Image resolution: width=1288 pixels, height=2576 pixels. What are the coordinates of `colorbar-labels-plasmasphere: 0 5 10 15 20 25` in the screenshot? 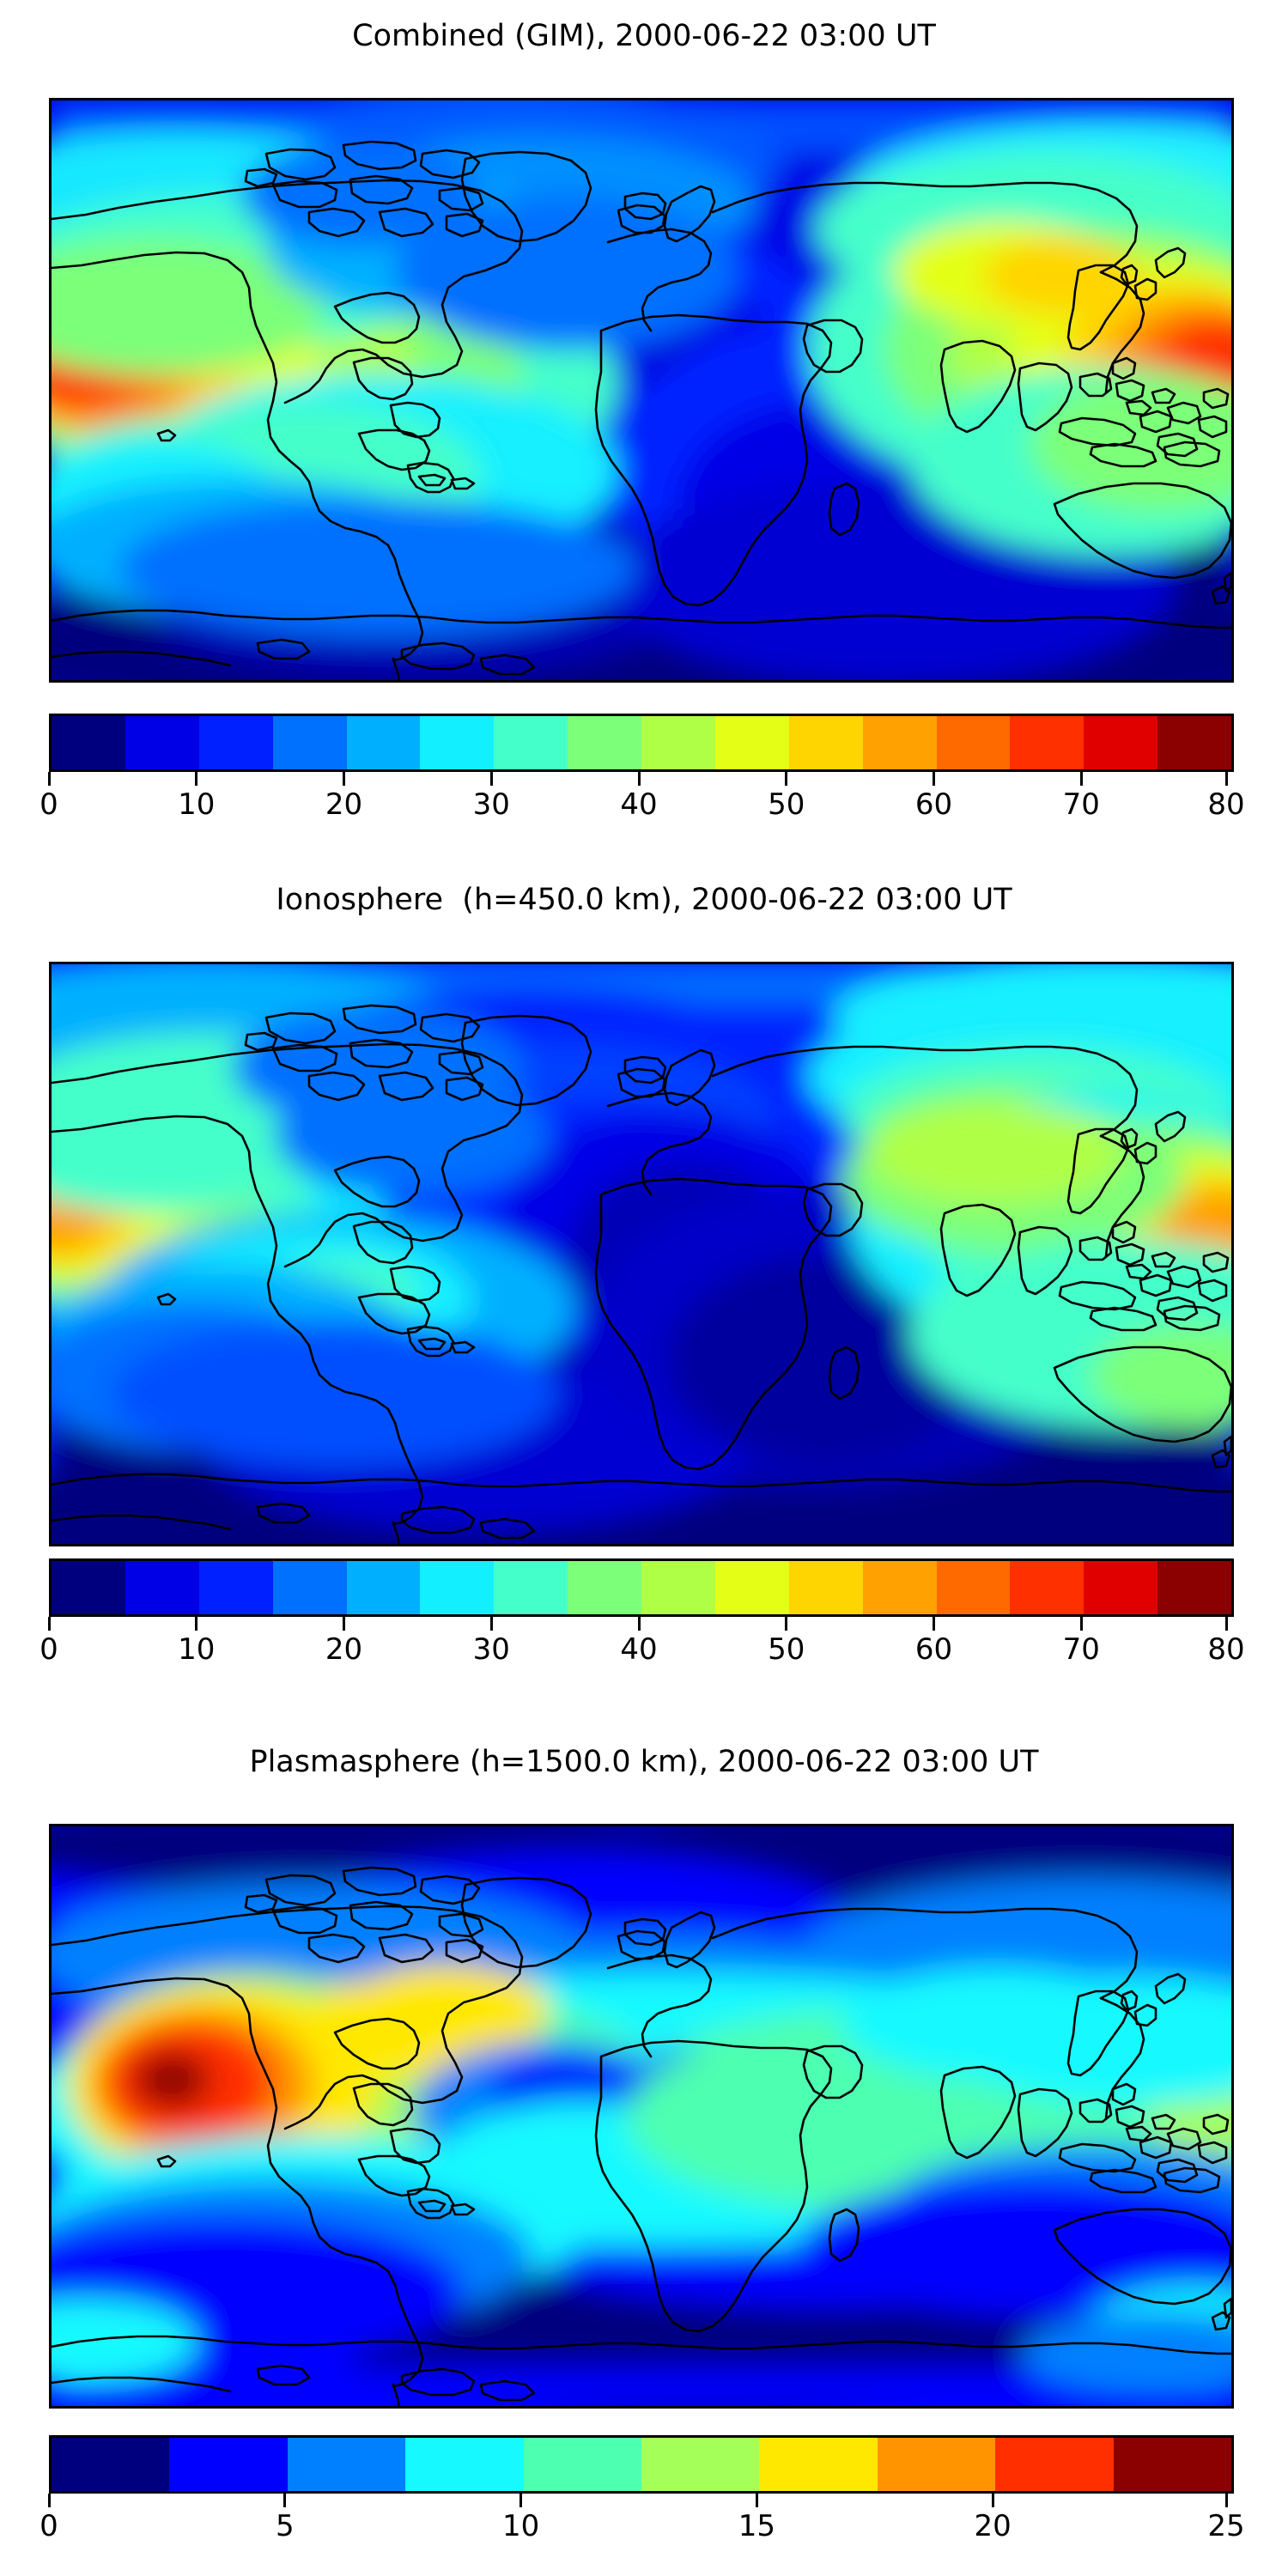 It's located at (641, 2528).